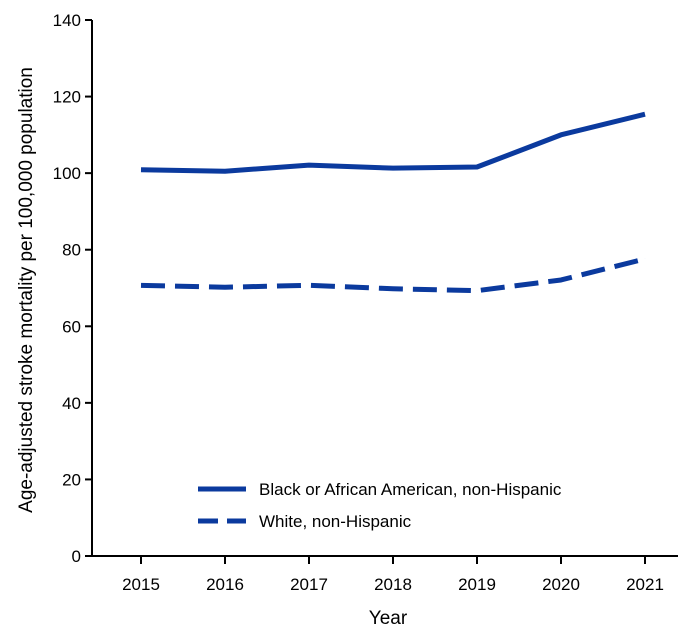 The image size is (686, 627). Describe the element at coordinates (71, 479) in the screenshot. I see `y-tick-label: 20` at that location.